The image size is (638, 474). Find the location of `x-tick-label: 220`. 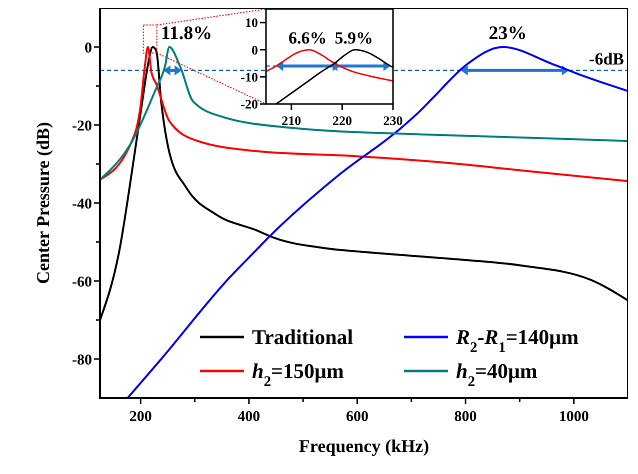

x-tick-label: 220 is located at coordinates (342, 120).